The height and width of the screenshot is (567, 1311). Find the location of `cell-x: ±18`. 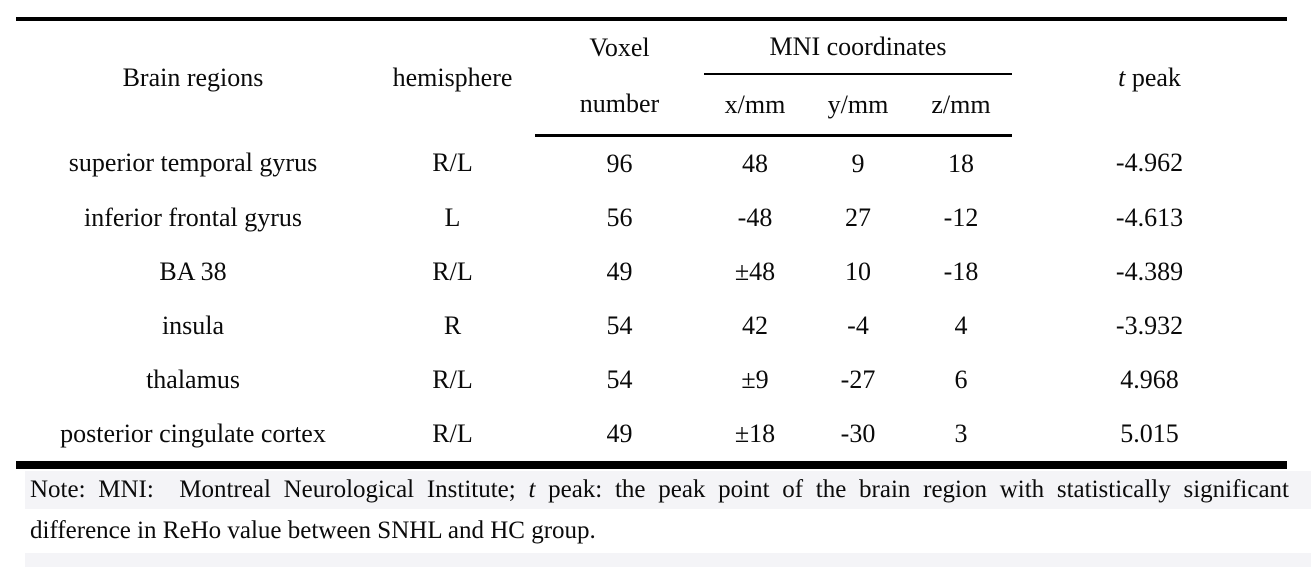

cell-x: ±18 is located at coordinates (755, 438).